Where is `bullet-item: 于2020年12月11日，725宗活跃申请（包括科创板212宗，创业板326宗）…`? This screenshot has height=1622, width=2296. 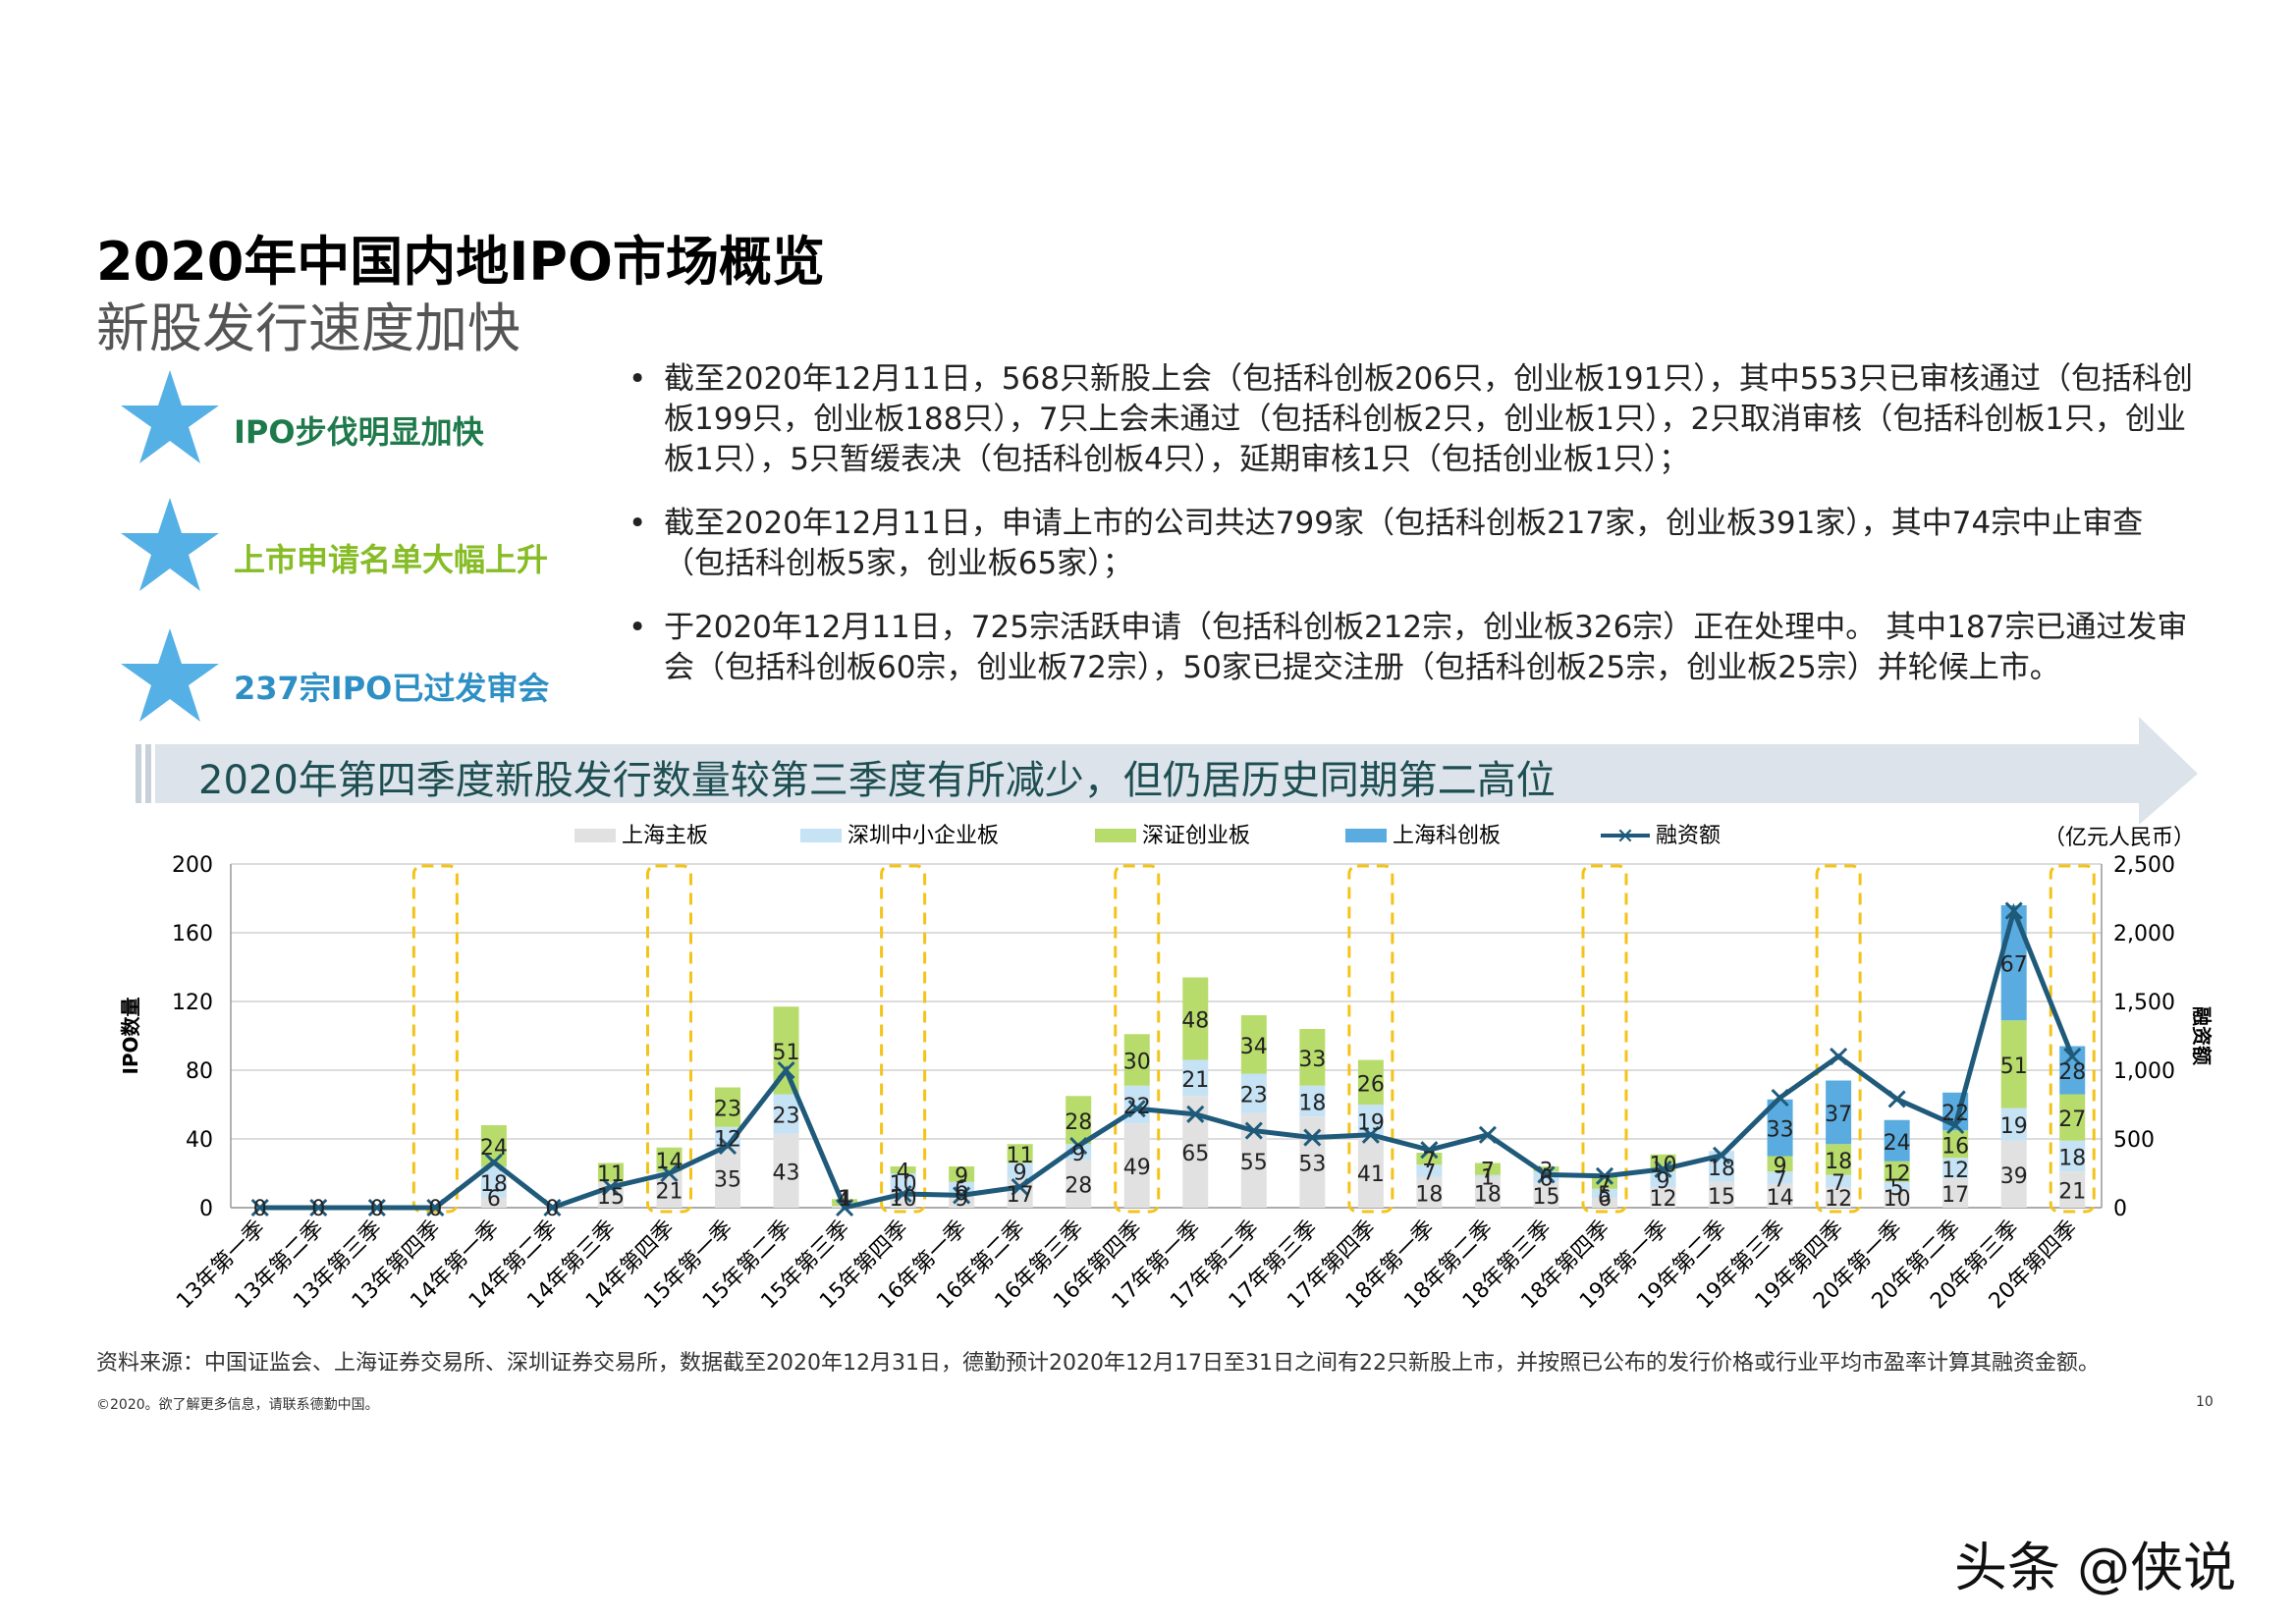 bullet-item: 于2020年12月11日，725宗活跃申请（包括科创板212宗，创业板326宗）… is located at coordinates (1414, 648).